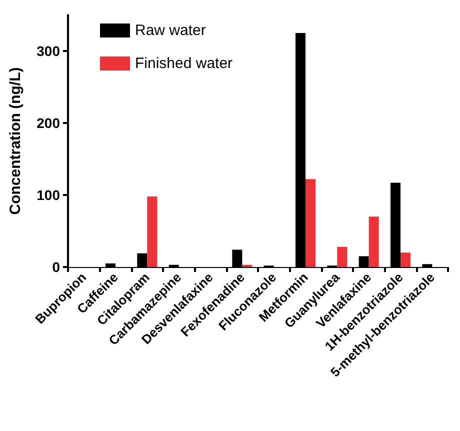  I want to click on y-tick-label: 300, so click(48, 51).